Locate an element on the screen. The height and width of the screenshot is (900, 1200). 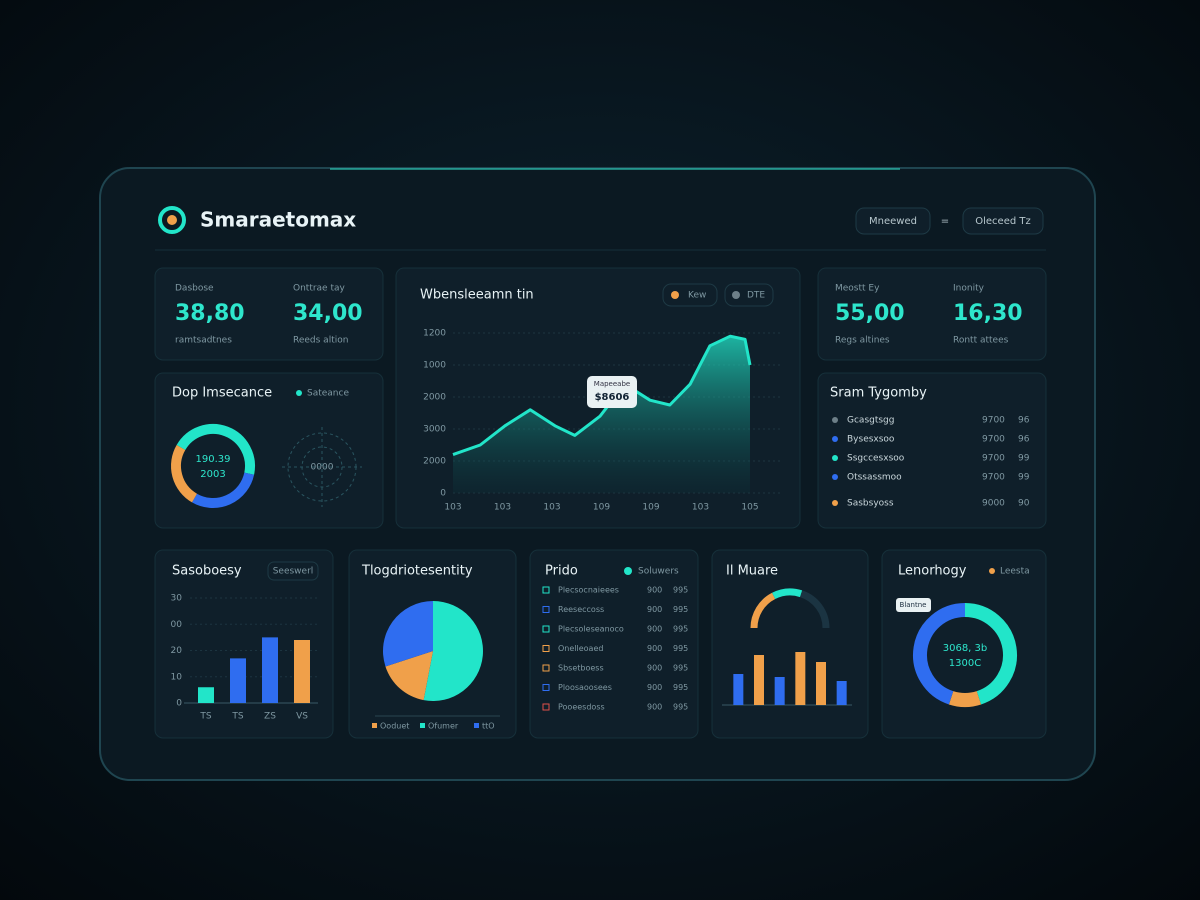
legend-label: ttO is located at coordinates (488, 726).